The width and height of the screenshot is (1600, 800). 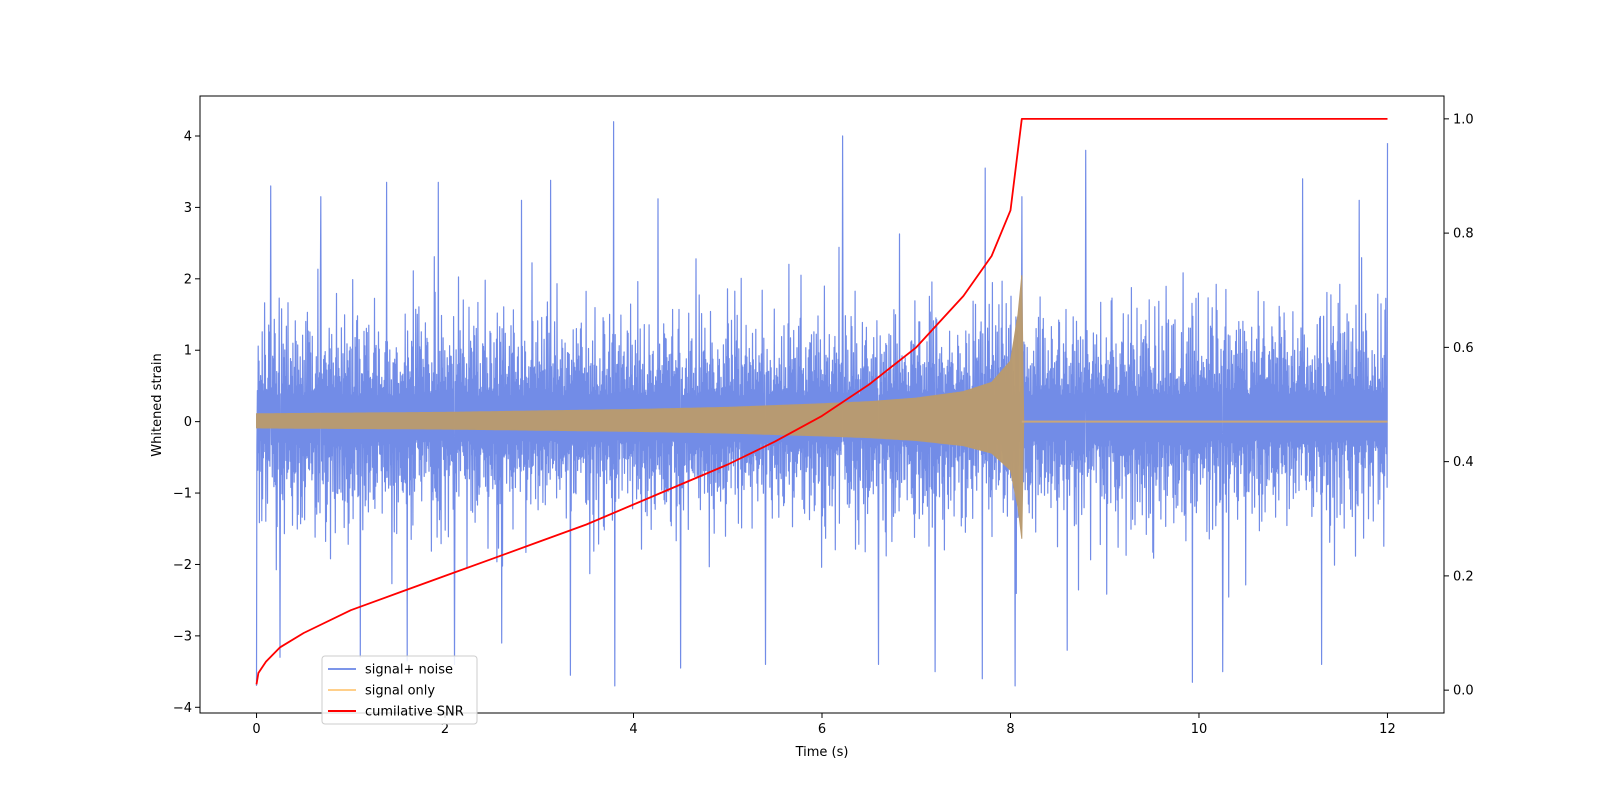 I want to click on x-axis: 0 2 4 6 8 10 12, so click(x=824, y=725).